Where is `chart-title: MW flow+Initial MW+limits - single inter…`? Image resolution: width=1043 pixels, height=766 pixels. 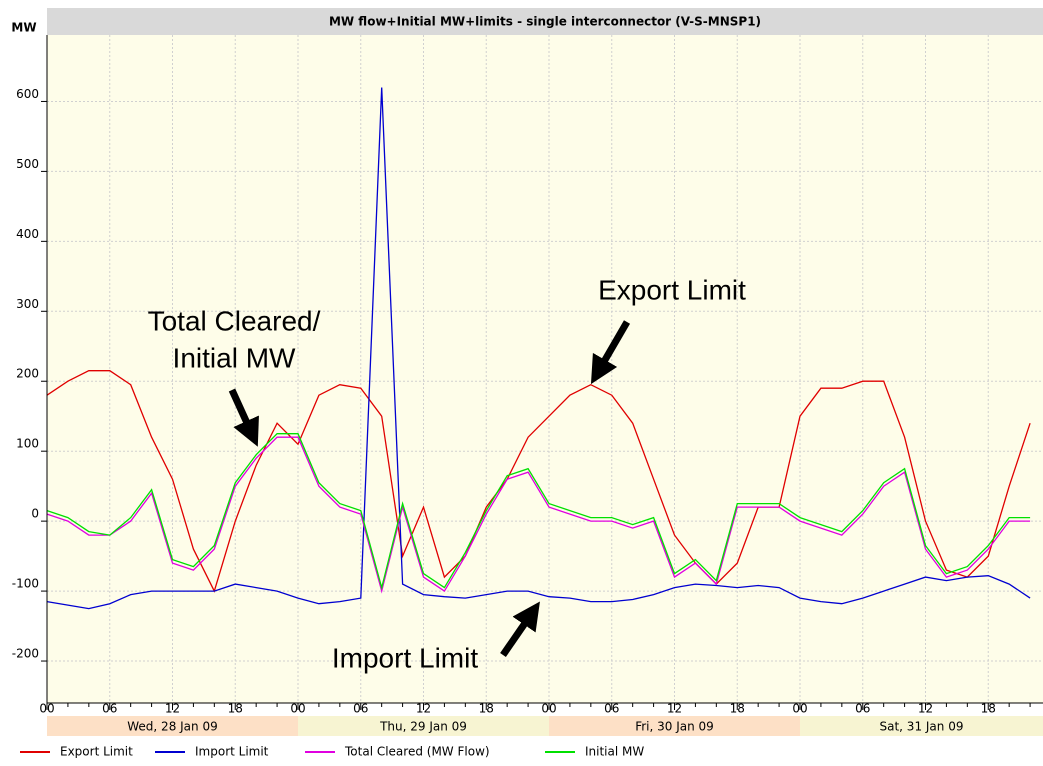
chart-title: MW flow+Initial MW+limits - single inter… is located at coordinates (545, 22).